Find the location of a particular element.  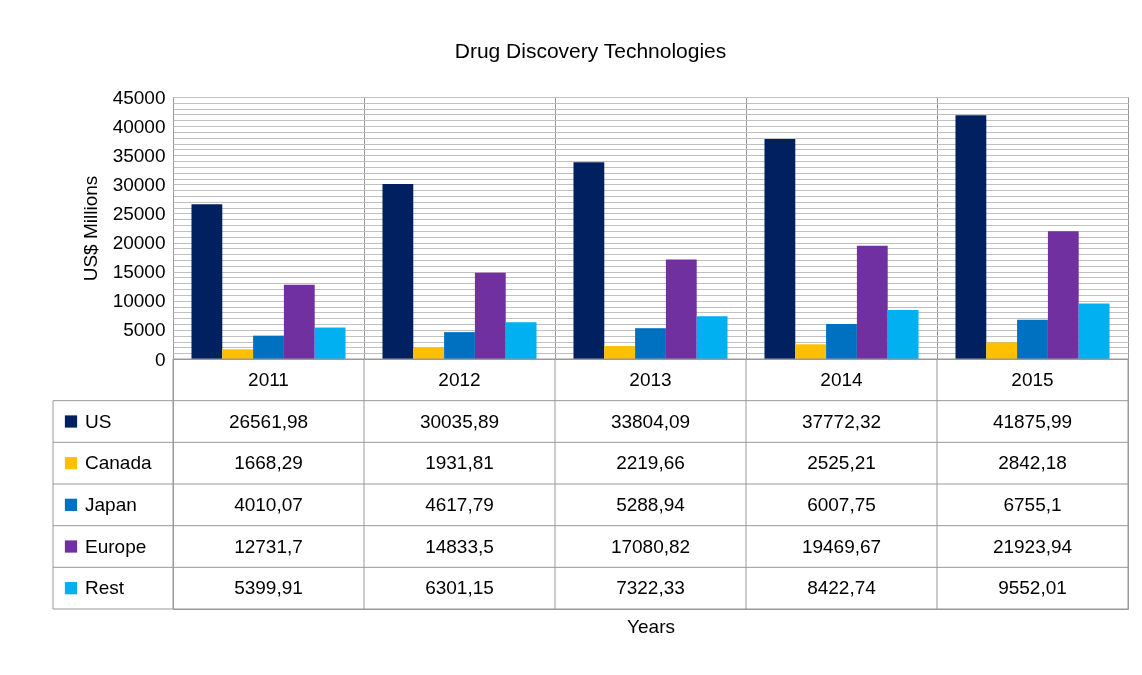

data-label: 6301,15 is located at coordinates (459, 588).